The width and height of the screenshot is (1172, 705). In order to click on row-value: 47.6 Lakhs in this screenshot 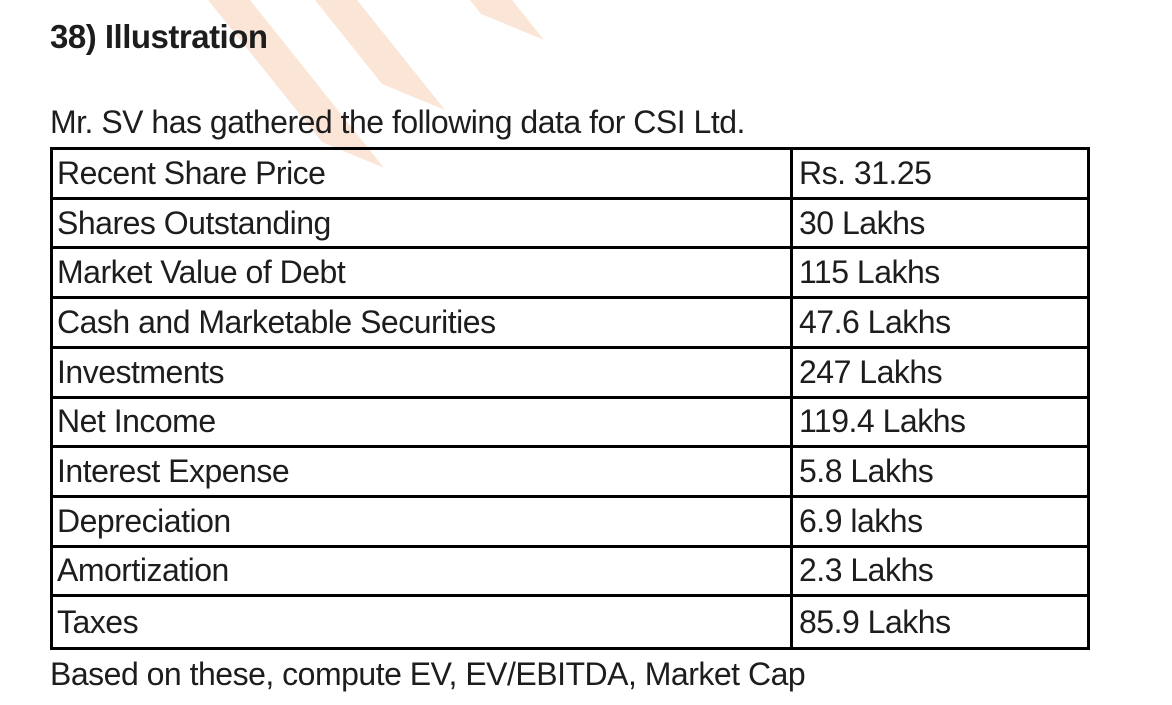, I will do `click(940, 324)`.